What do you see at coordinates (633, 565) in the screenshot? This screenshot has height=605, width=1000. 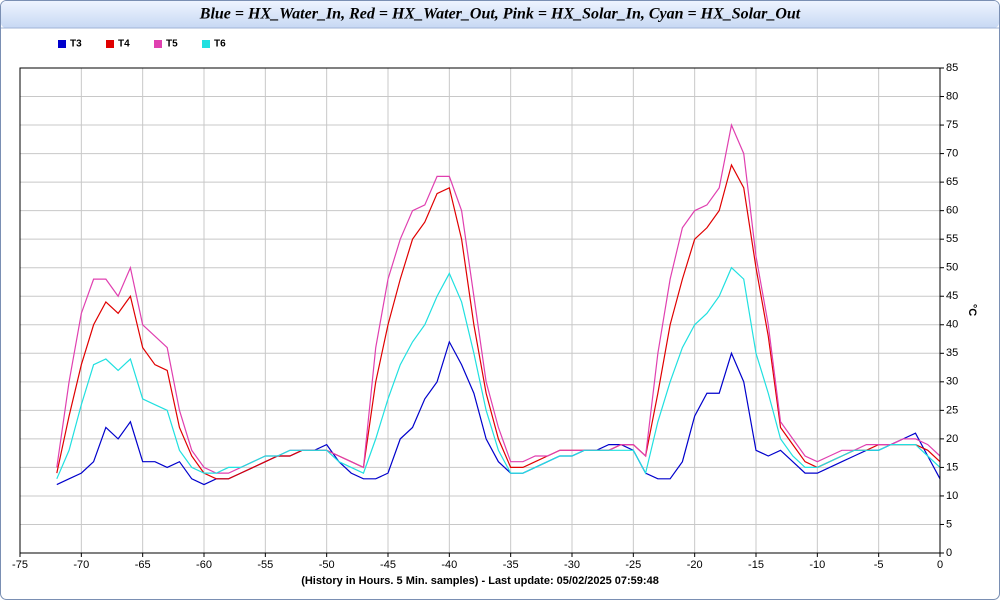 I see `x-tick-label: -25` at bounding box center [633, 565].